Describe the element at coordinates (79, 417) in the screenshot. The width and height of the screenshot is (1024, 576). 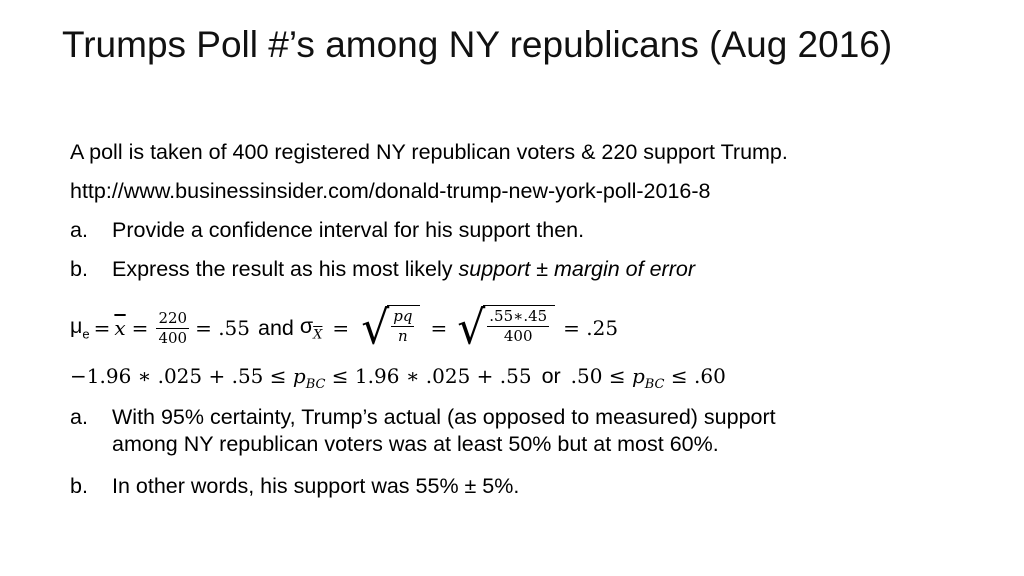
I see `conclusion-marker-a: a.` at that location.